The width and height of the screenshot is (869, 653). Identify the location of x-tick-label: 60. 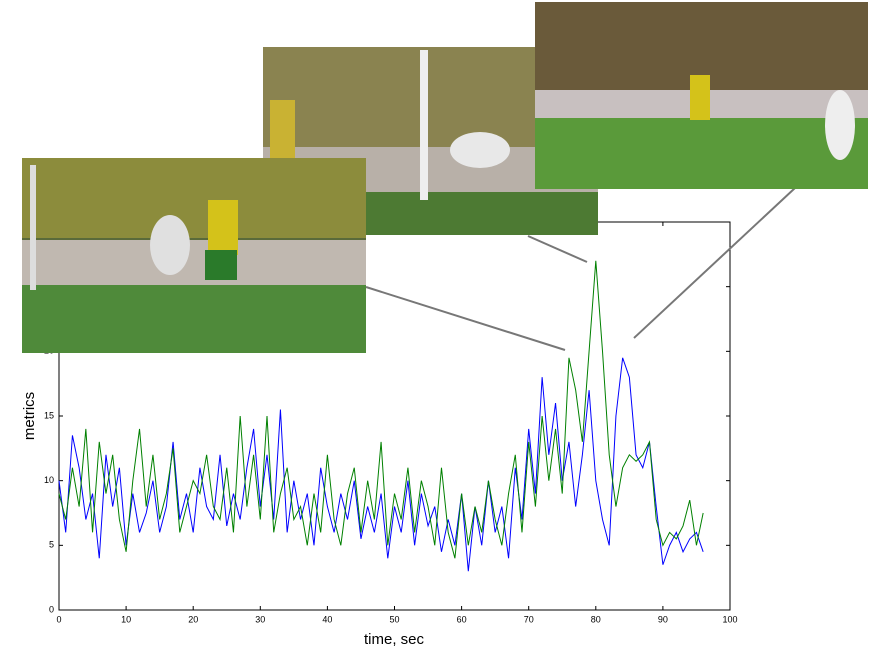
(462, 619).